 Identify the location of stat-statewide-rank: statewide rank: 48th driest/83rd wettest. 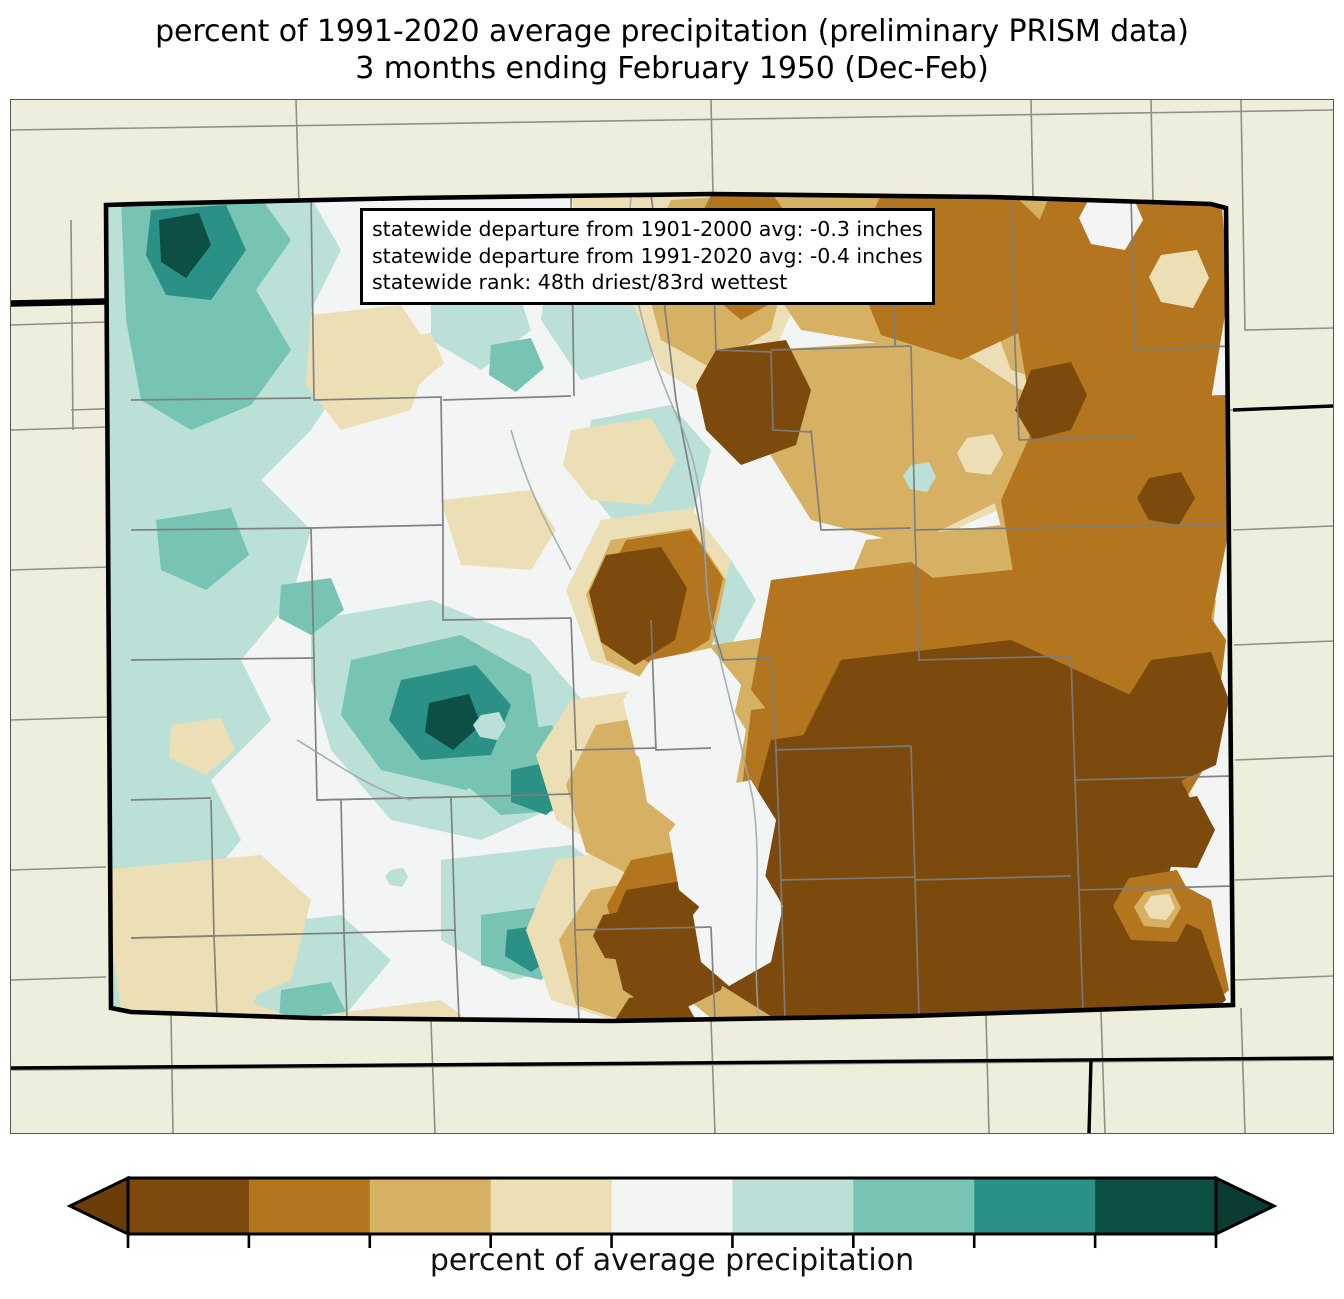
(580, 282).